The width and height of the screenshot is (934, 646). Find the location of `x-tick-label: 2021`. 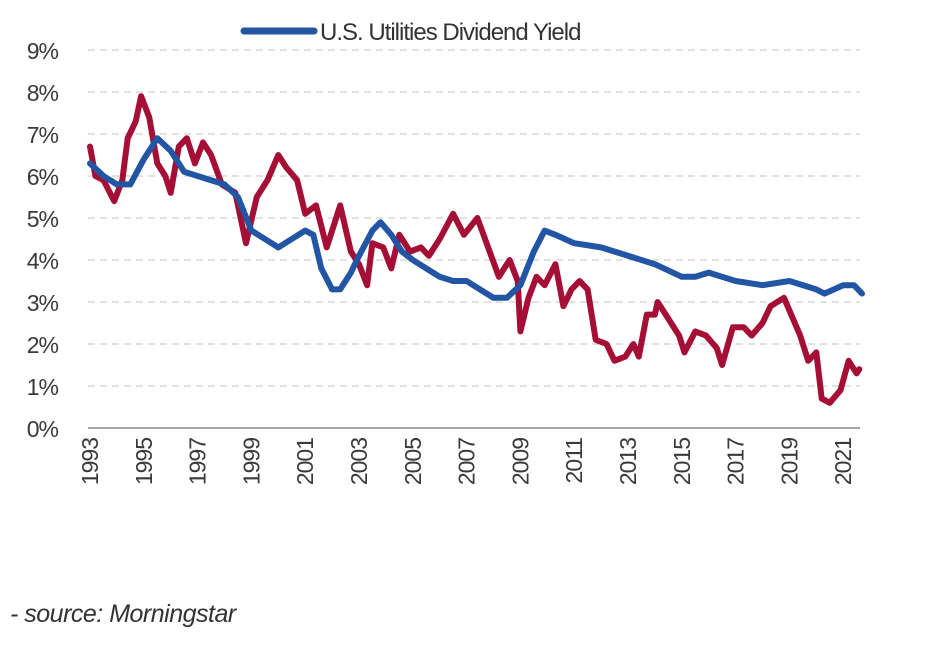

x-tick-label: 2021 is located at coordinates (843, 461).